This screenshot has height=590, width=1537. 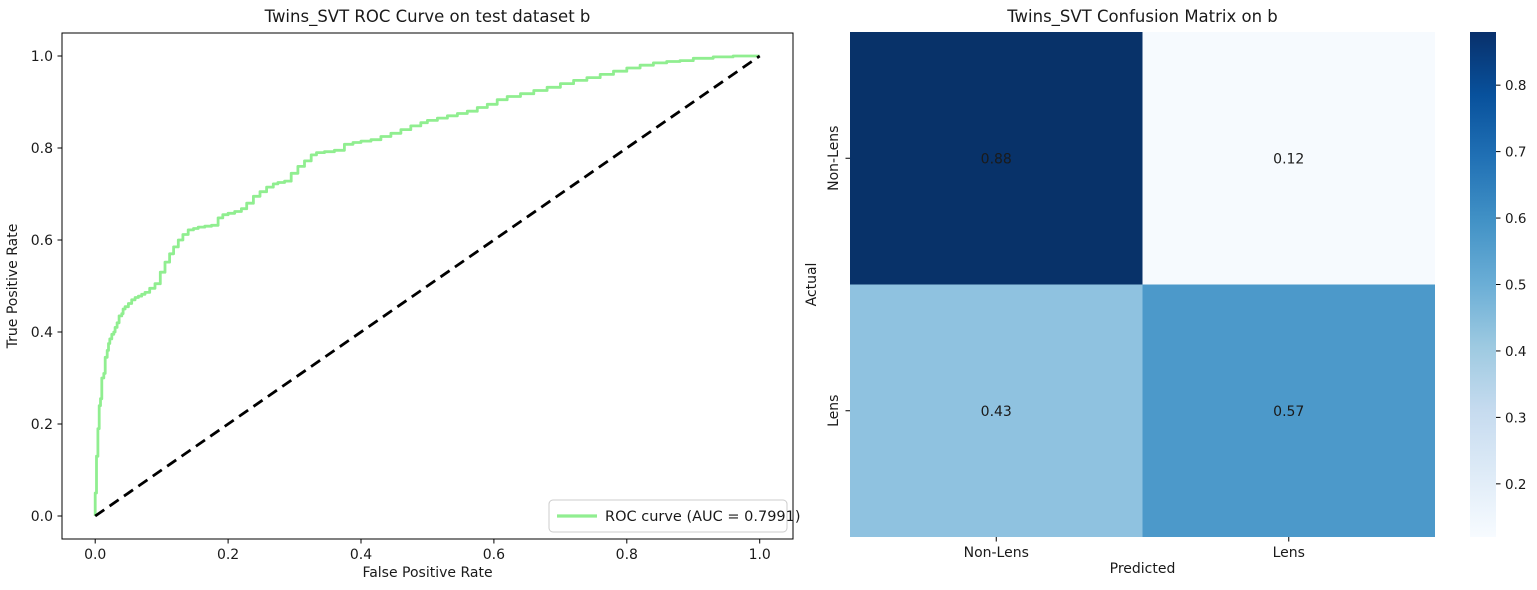 I want to click on y-tick-label: 0.2, so click(x=42, y=425).